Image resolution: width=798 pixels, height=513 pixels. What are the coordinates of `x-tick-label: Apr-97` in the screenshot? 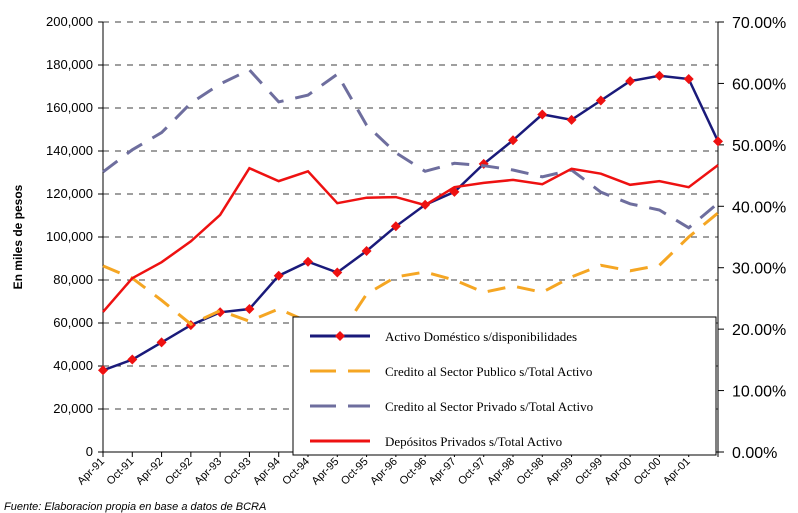 It's located at (443, 472).